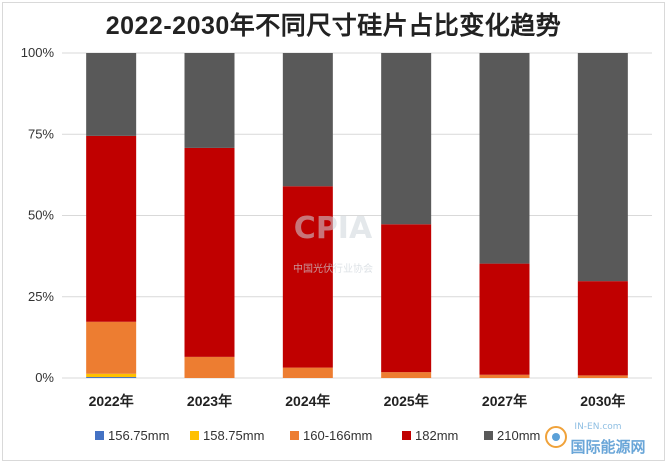 This screenshot has height=463, width=667. Describe the element at coordinates (406, 401) in the screenshot. I see `x-tick-label: 2025年` at that location.